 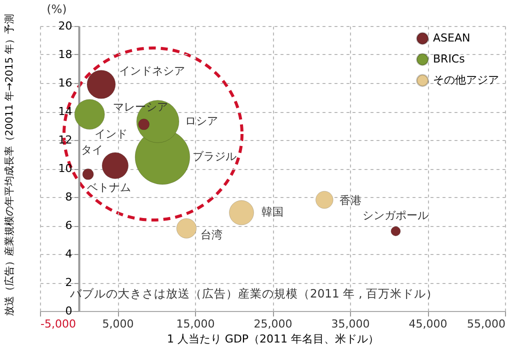 What do you see at coordinates (201, 121) in the screenshot?
I see `annotation: ロシア` at bounding box center [201, 121].